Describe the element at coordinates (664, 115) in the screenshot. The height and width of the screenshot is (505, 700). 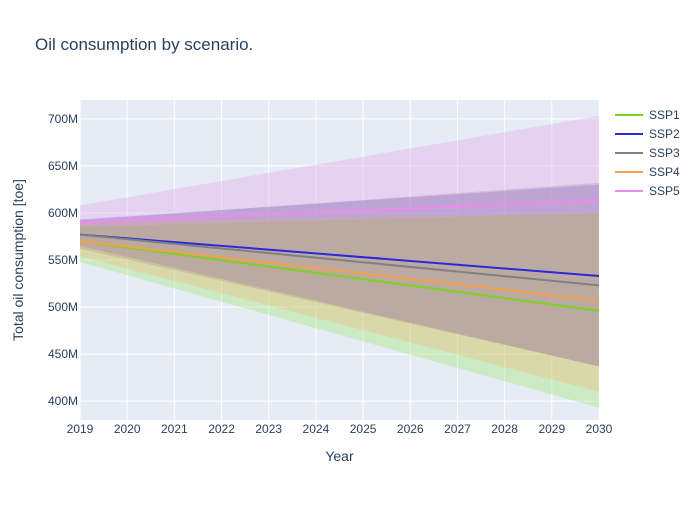
I see `legend-label: SSP1` at that location.